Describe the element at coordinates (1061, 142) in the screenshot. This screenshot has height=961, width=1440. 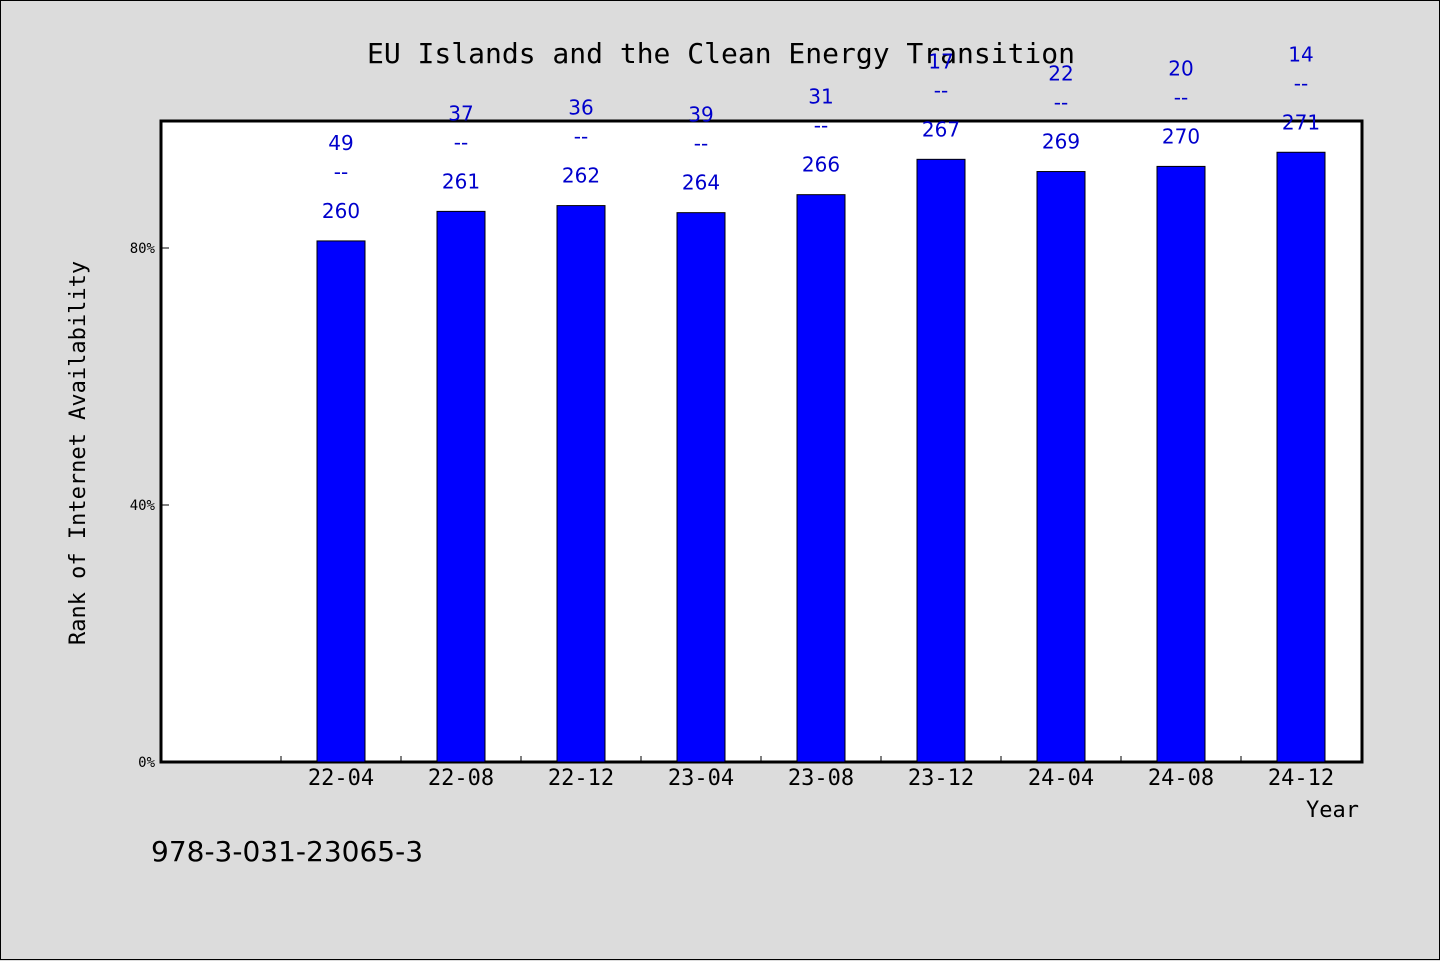
I see `data-label-total: 269` at that location.